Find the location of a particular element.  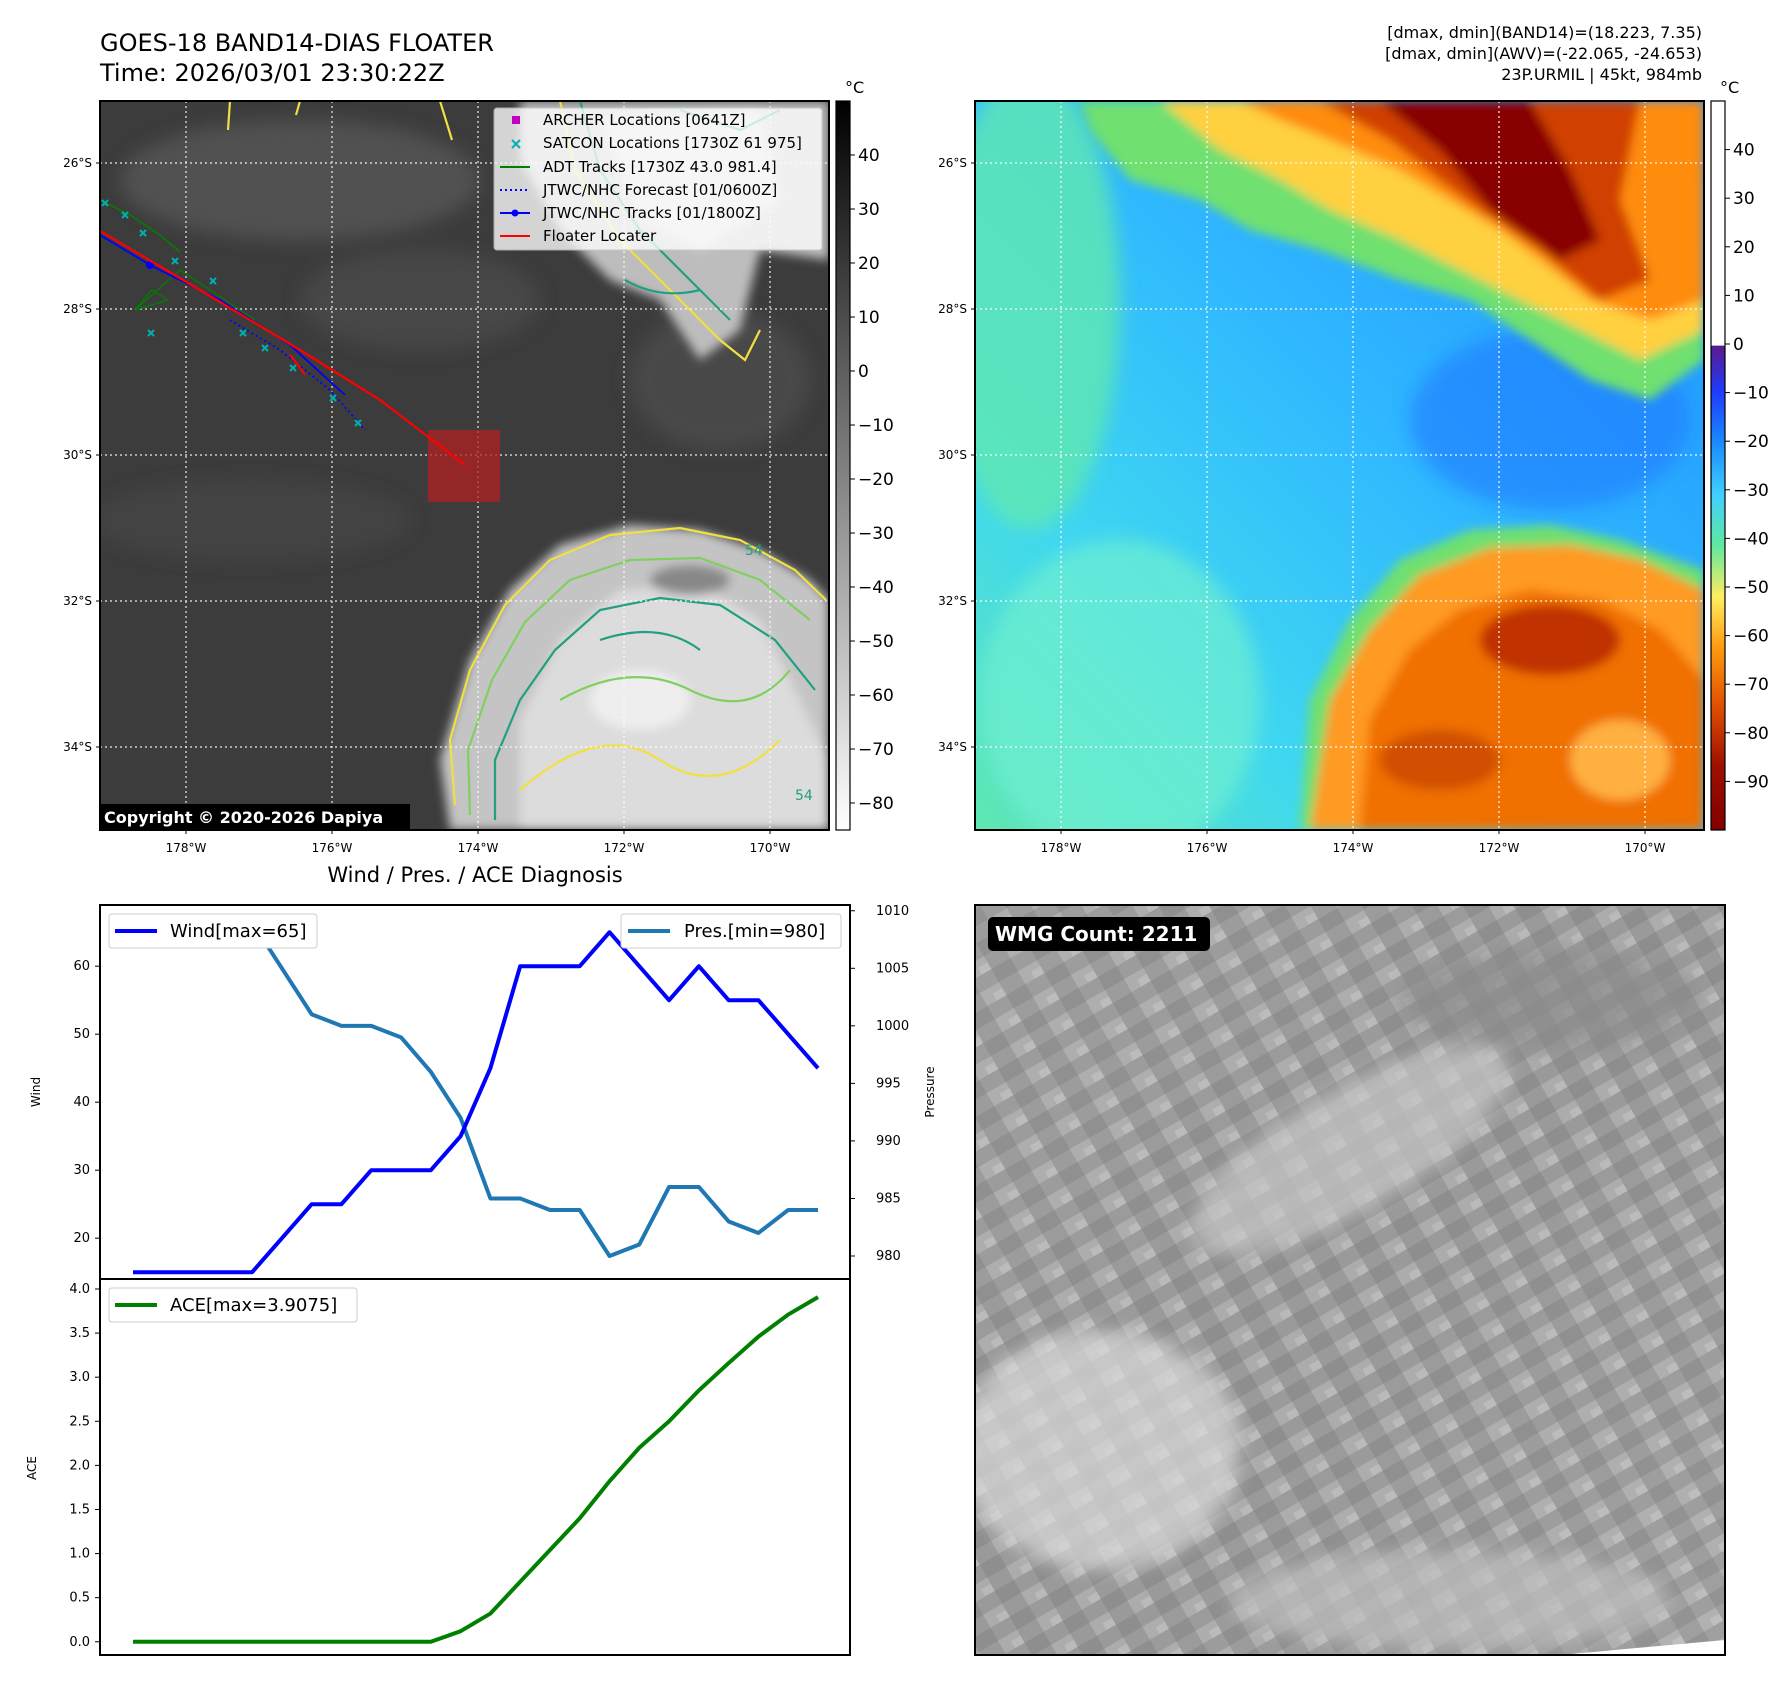

floater-locater-line is located at coordinates (283, 348).